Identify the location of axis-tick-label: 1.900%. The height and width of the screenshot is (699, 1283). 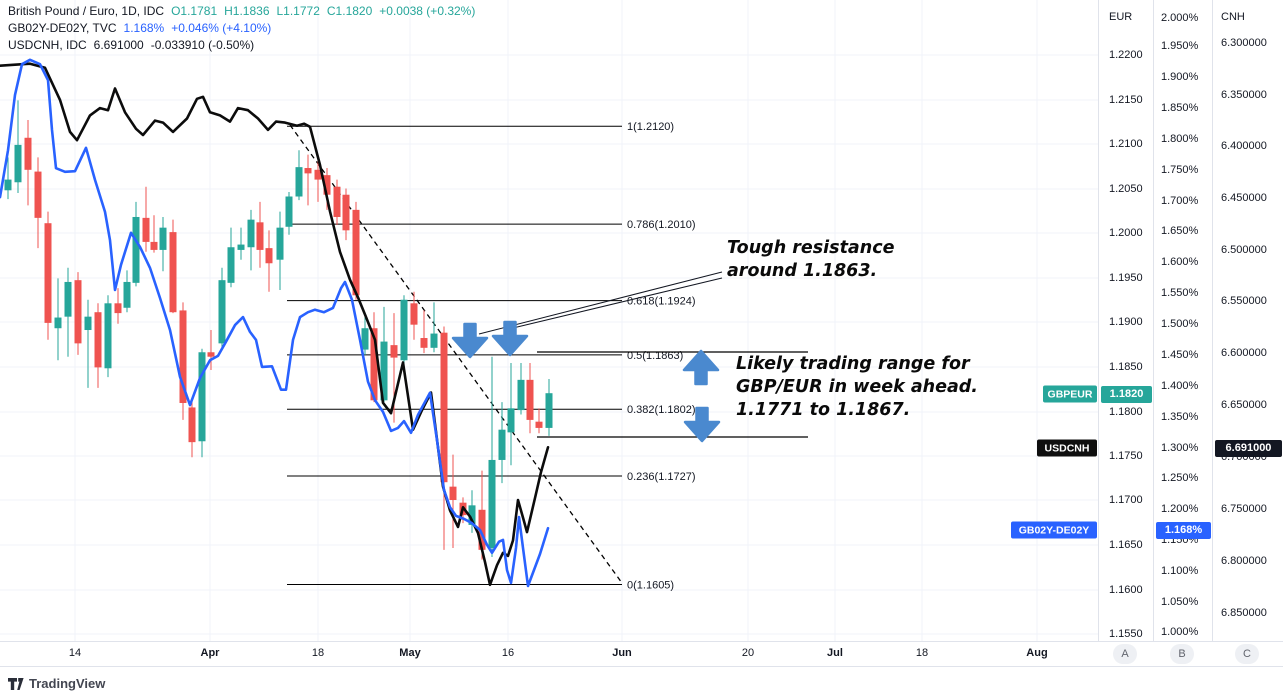
(1180, 77).